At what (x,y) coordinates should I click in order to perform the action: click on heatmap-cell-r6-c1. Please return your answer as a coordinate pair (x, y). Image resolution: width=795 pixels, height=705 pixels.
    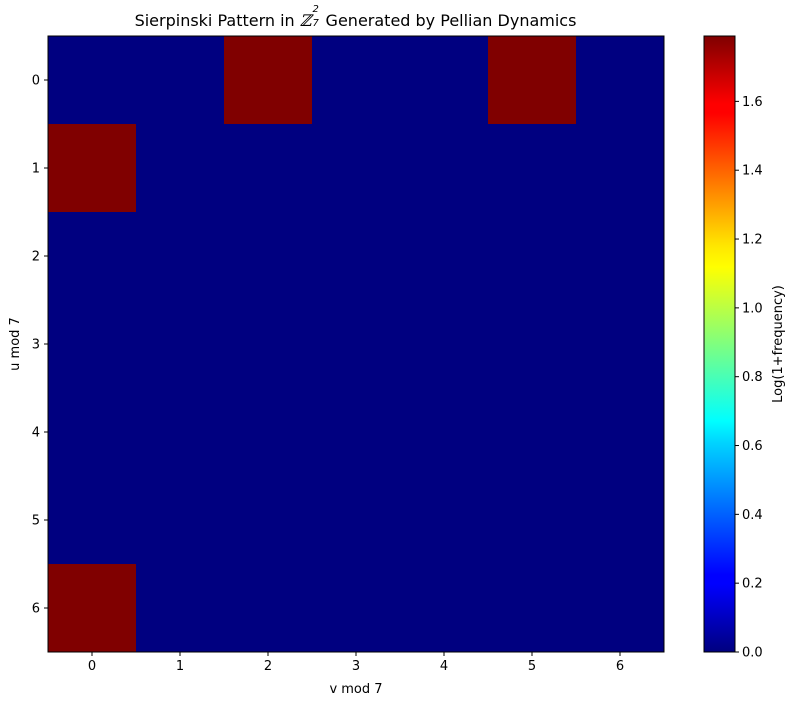
    Looking at the image, I should click on (180, 608).